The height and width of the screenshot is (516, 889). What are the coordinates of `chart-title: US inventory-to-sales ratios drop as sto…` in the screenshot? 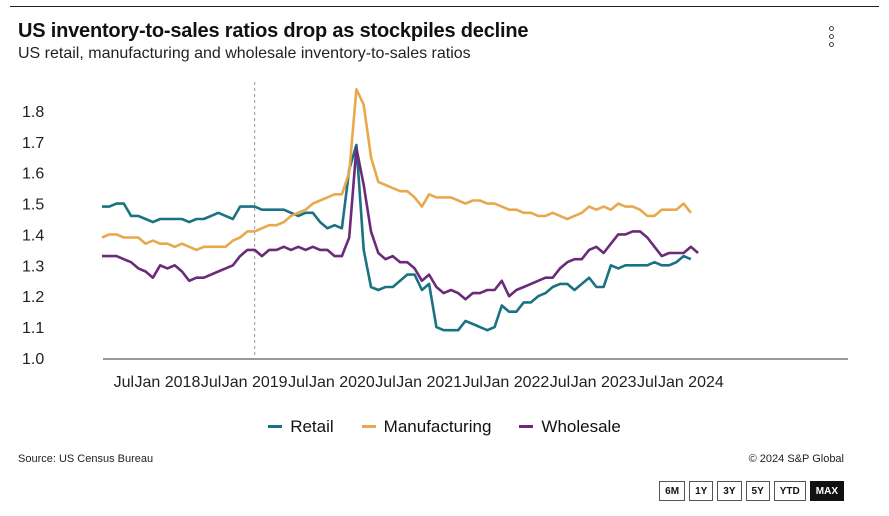 It's located at (273, 31).